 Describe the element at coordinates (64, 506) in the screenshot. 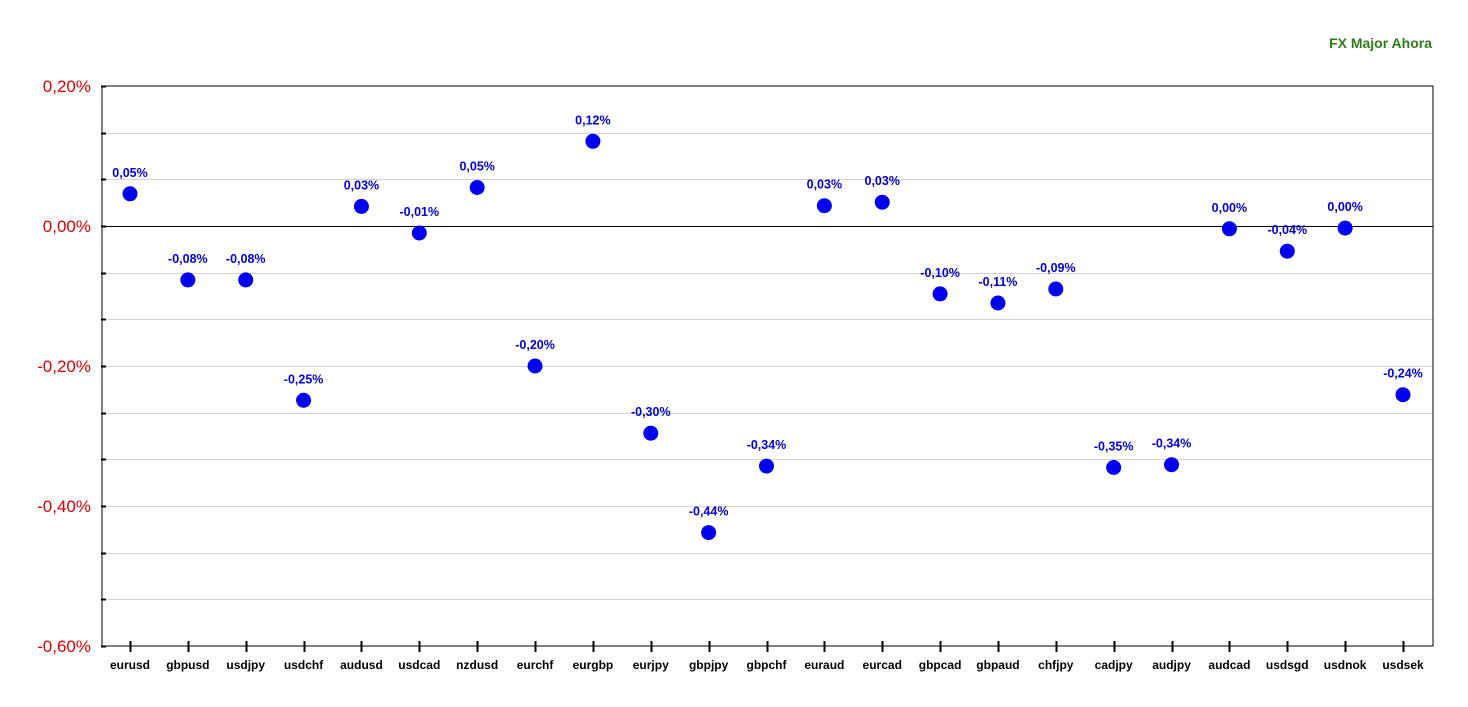

I see `y-tick-label: -0,40%` at that location.